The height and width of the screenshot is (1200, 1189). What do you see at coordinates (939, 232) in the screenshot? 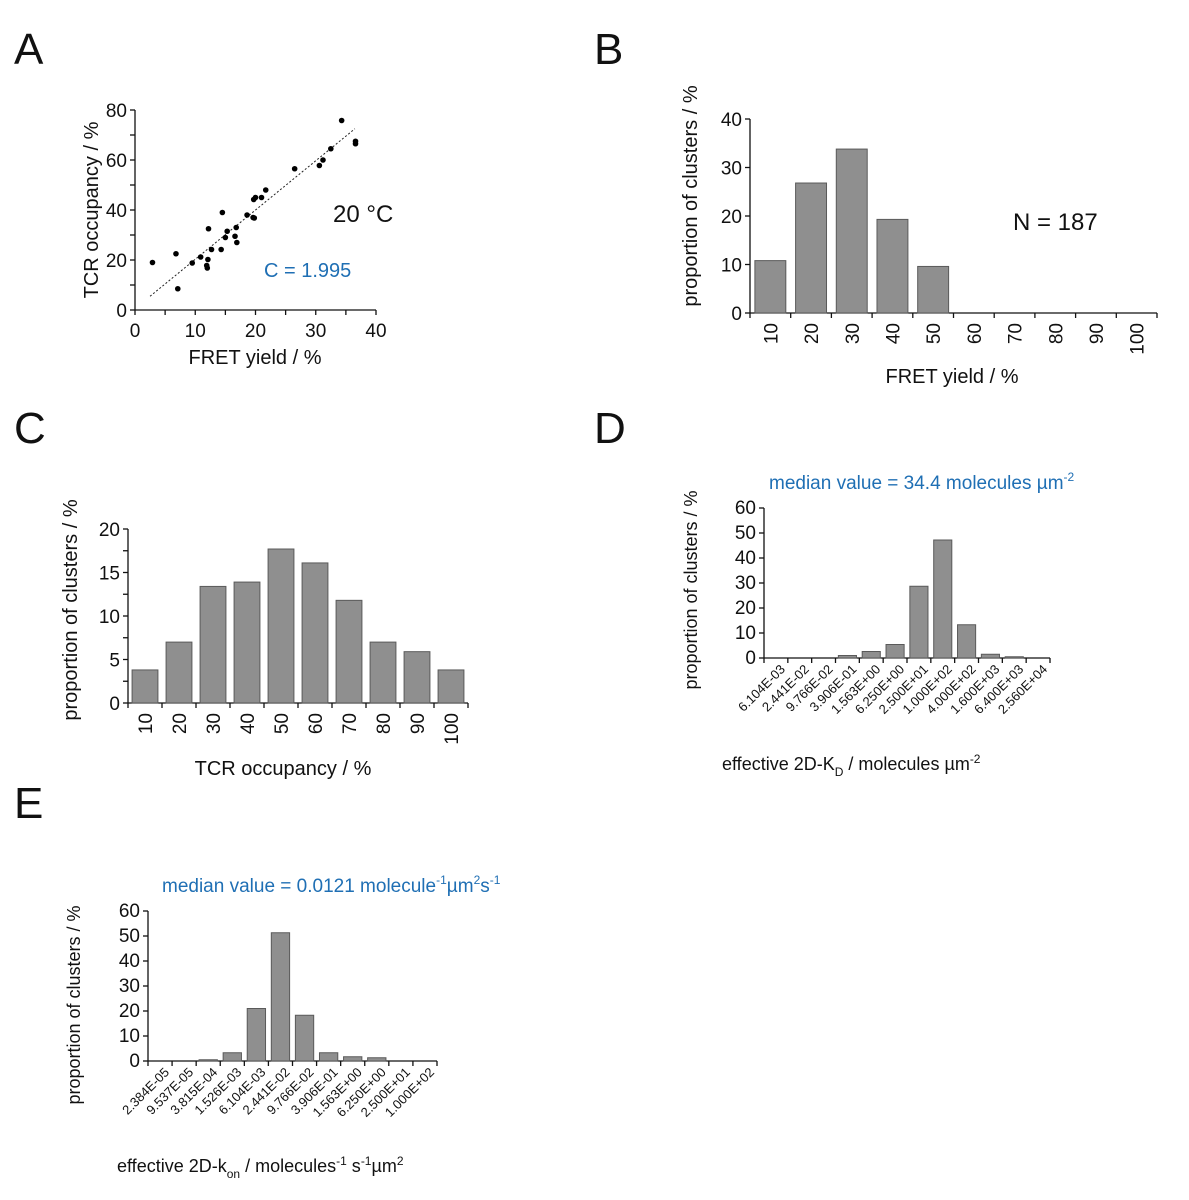
I see `bar-marks: 0 10 20 30 40 10 20 30 40 50 60 70 80 90 100` at bounding box center [939, 232].